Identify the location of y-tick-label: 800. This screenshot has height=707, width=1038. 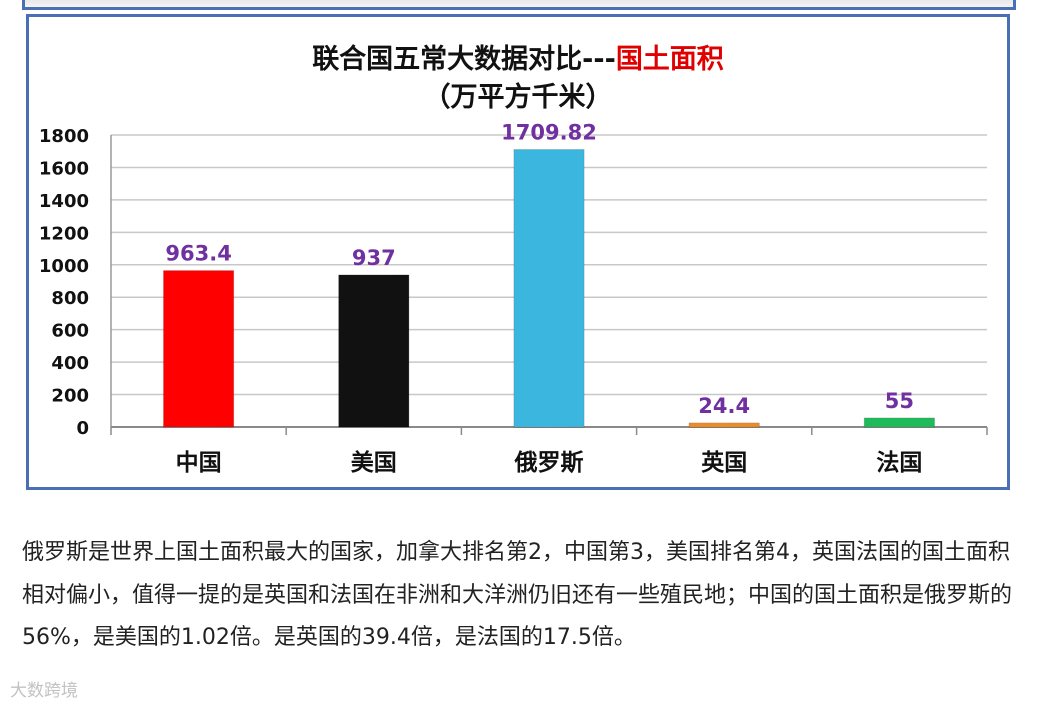
(70, 298).